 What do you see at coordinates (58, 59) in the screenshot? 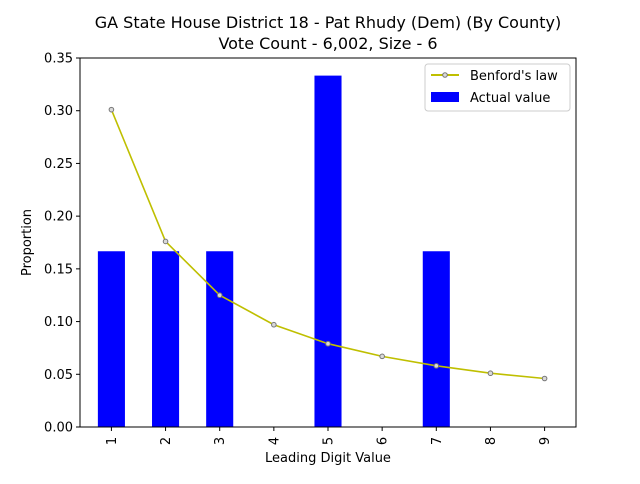
I see `y-tick-label: 0.35` at bounding box center [58, 59].